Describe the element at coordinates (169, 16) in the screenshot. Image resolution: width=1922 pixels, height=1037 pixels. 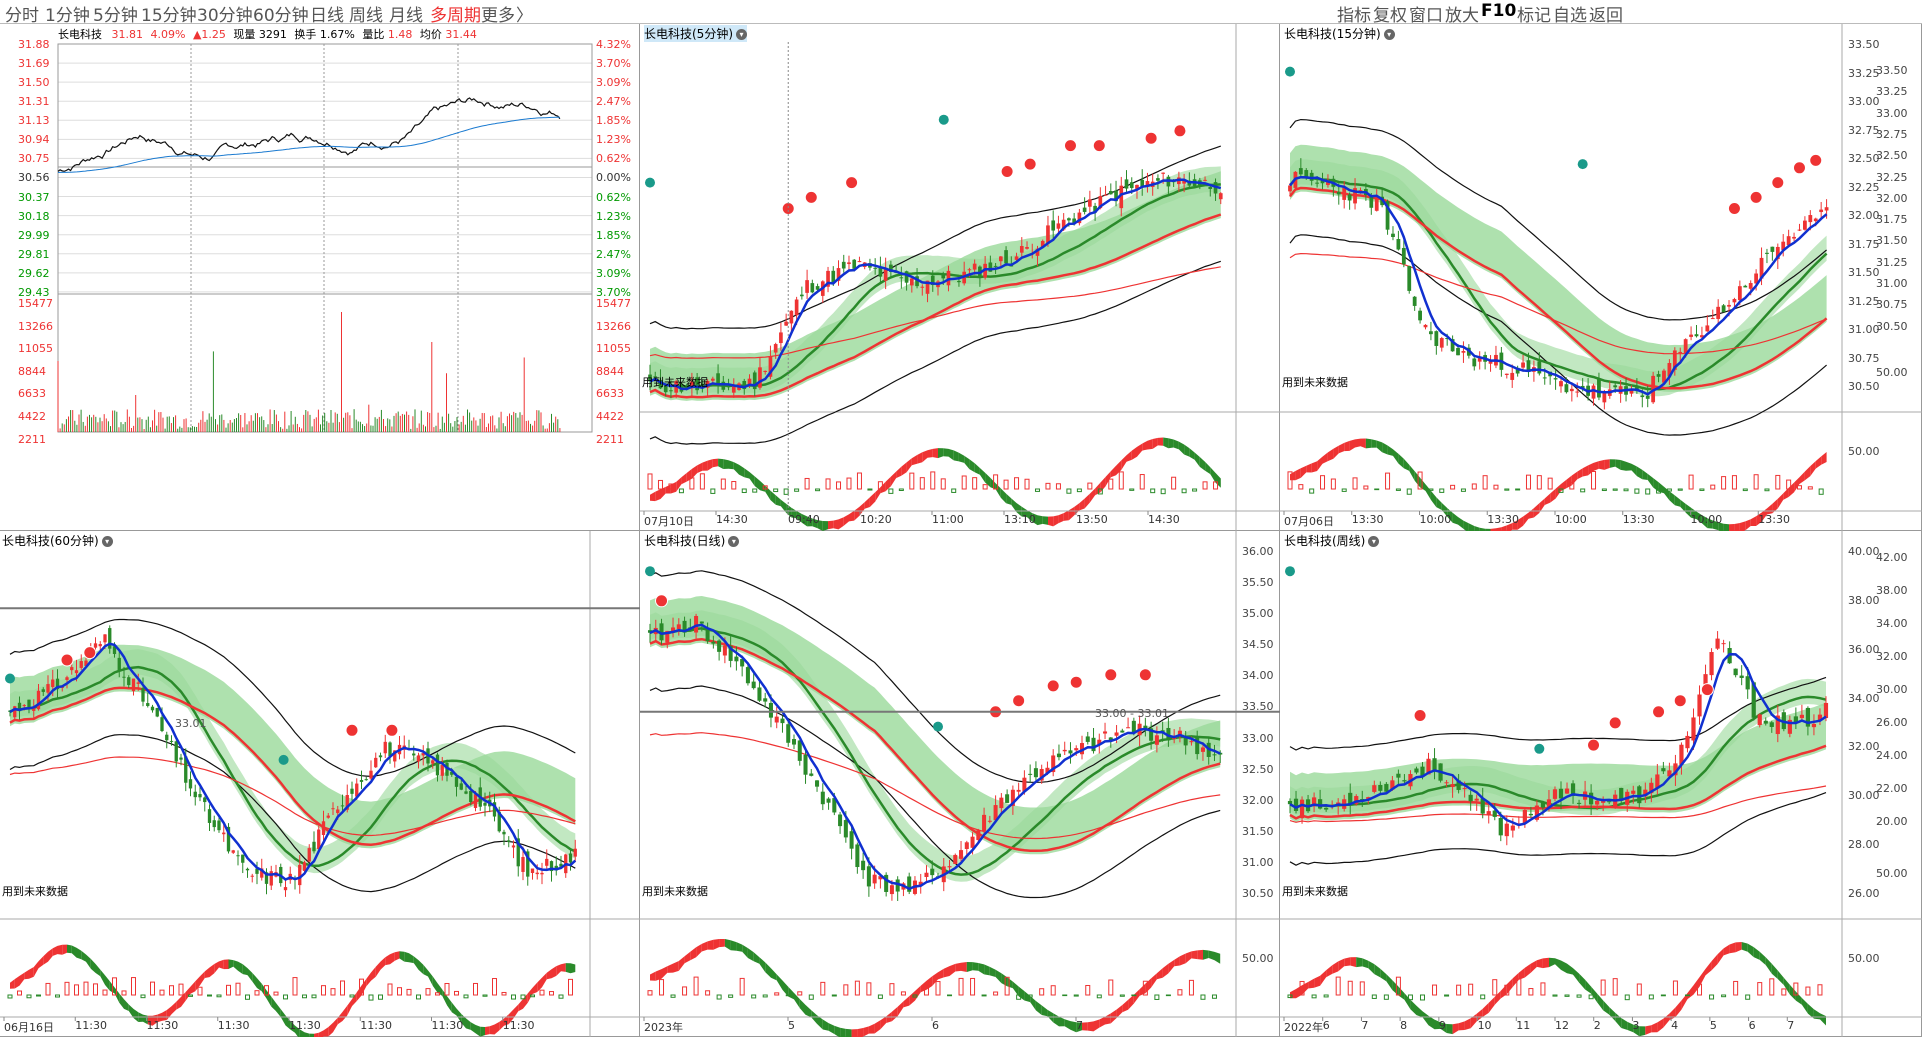
I see `tab-15min: 15分钟` at that location.